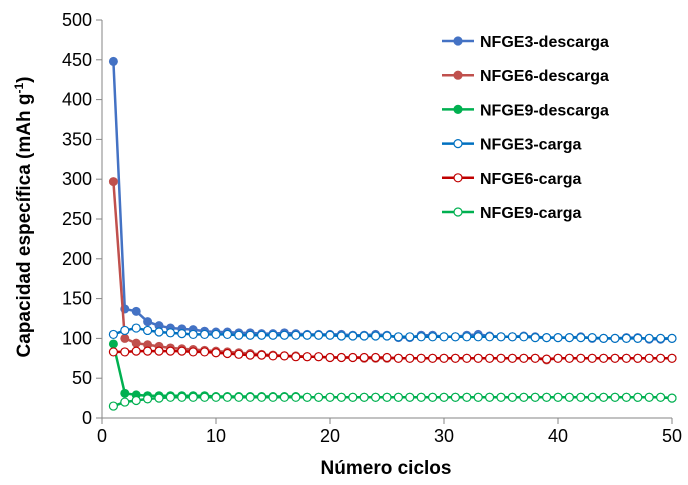 This screenshot has width=688, height=485. I want to click on legend-label: NFGE6-descarga, so click(544, 76).